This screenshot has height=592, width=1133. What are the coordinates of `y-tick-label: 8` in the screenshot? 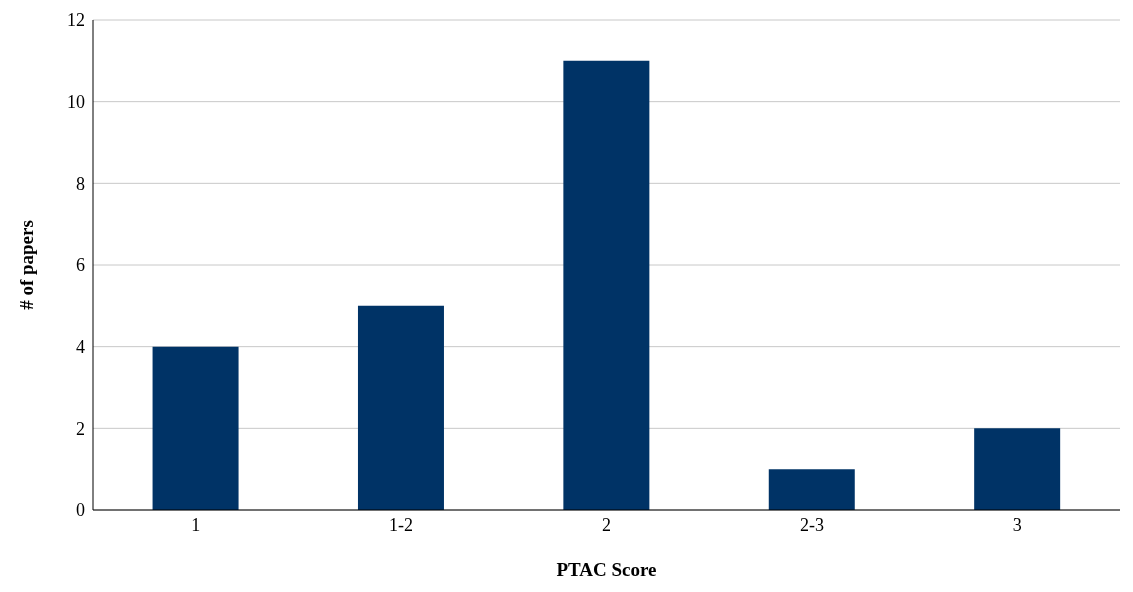 It's located at (80, 183).